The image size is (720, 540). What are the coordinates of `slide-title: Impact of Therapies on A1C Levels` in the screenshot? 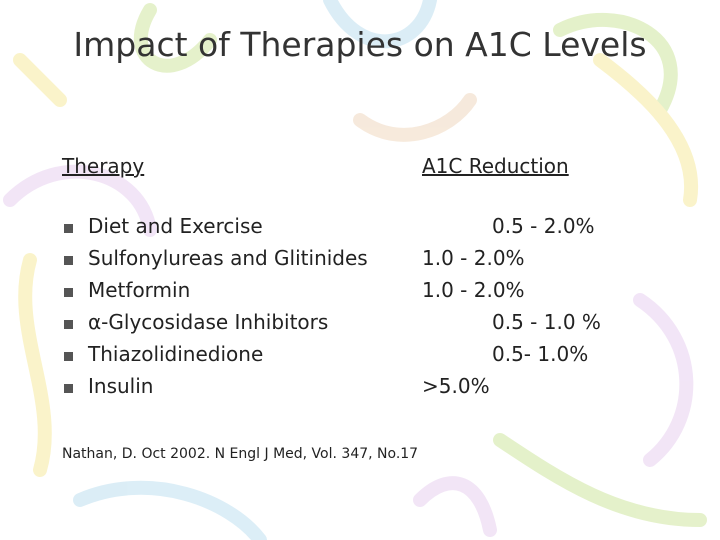 It's located at (360, 44).